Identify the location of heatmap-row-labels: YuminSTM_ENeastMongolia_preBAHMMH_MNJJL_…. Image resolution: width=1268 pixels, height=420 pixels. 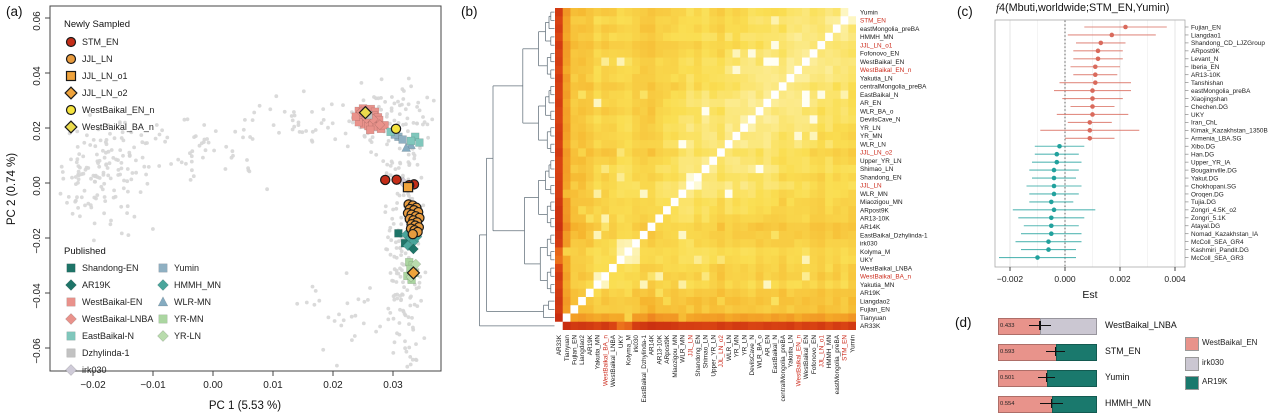
(894, 169).